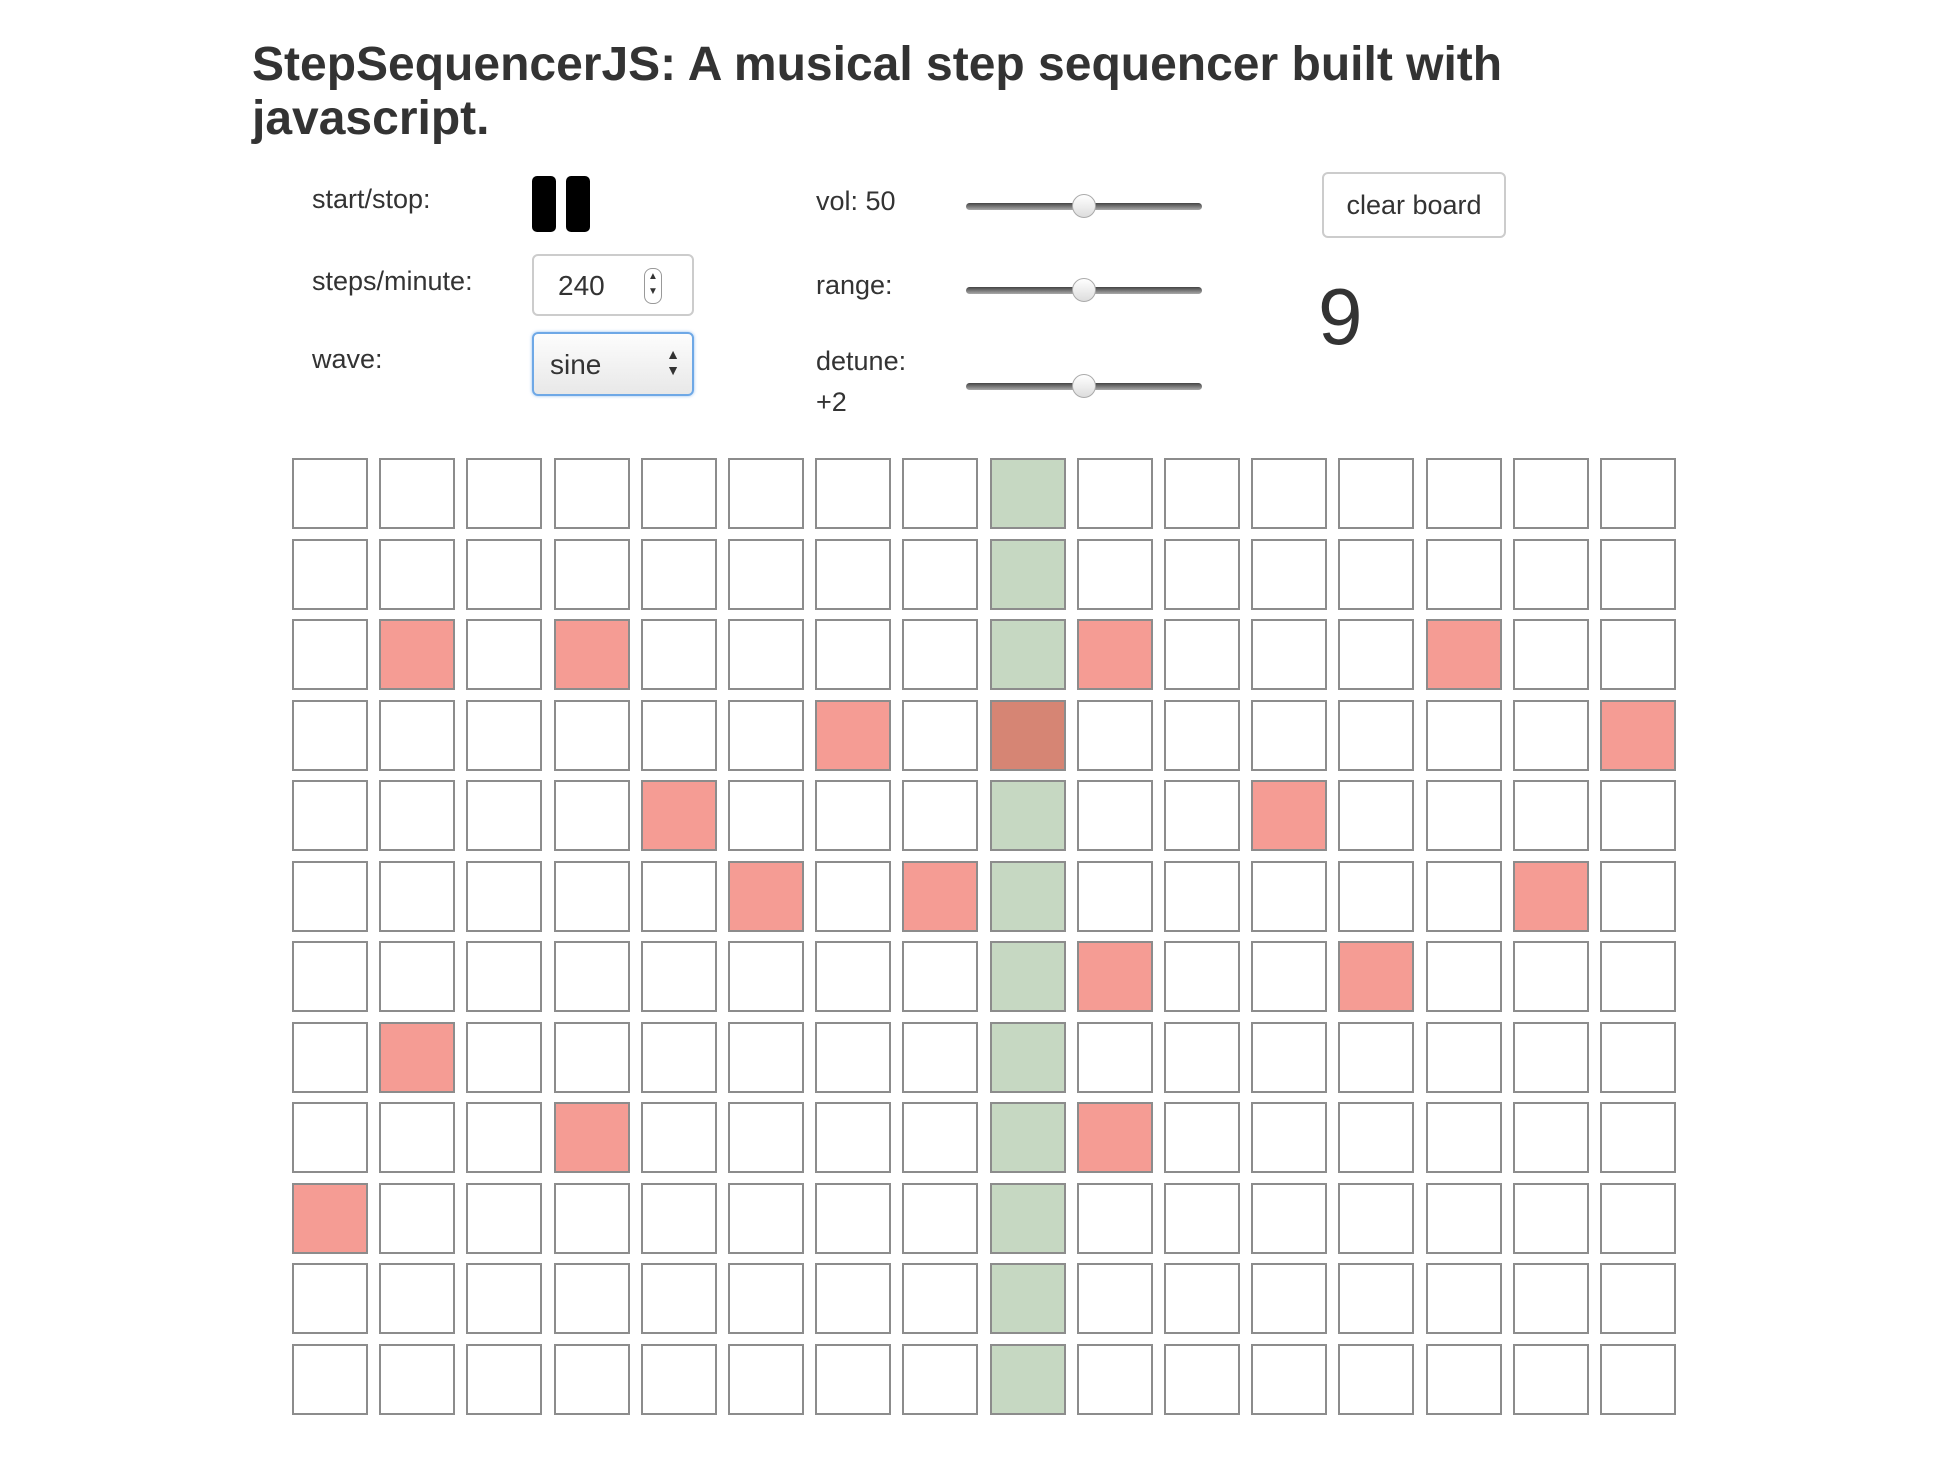 The height and width of the screenshot is (1474, 1944). I want to click on wave-select: sine ▲ ▼, so click(613, 364).